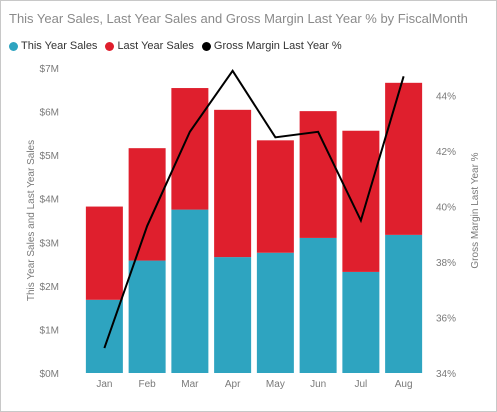 Image resolution: width=497 pixels, height=412 pixels. Describe the element at coordinates (49, 113) in the screenshot. I see `y-tick-label: $6M` at that location.